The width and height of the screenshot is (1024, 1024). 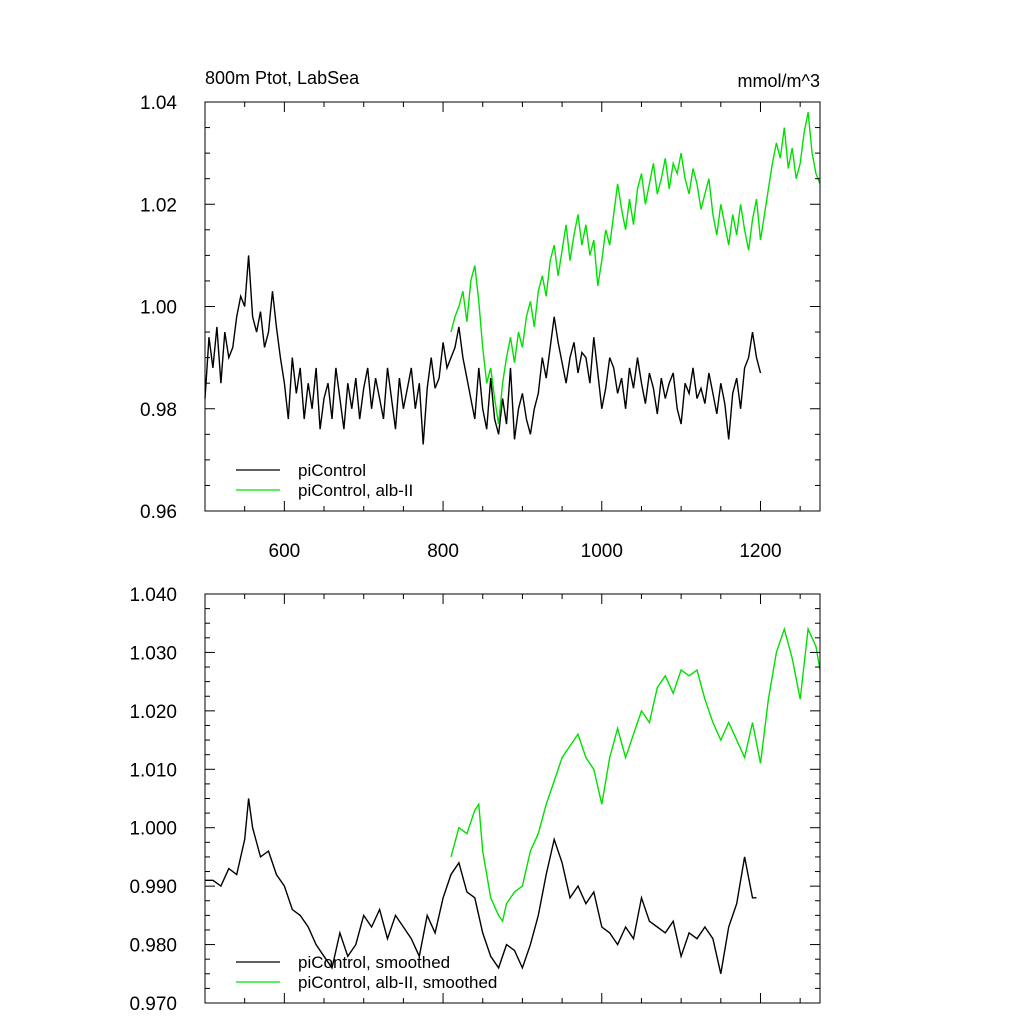 What do you see at coordinates (443, 551) in the screenshot?
I see `x-tick-label: 800` at bounding box center [443, 551].